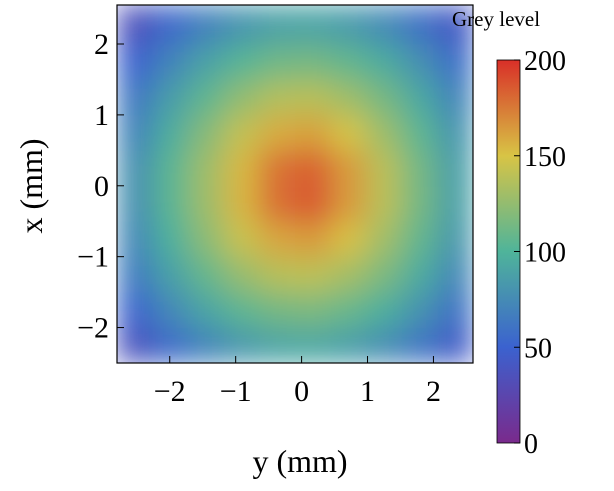 The image size is (614, 491). Describe the element at coordinates (545, 253) in the screenshot. I see `colorbar-tick-label: 100` at that location.